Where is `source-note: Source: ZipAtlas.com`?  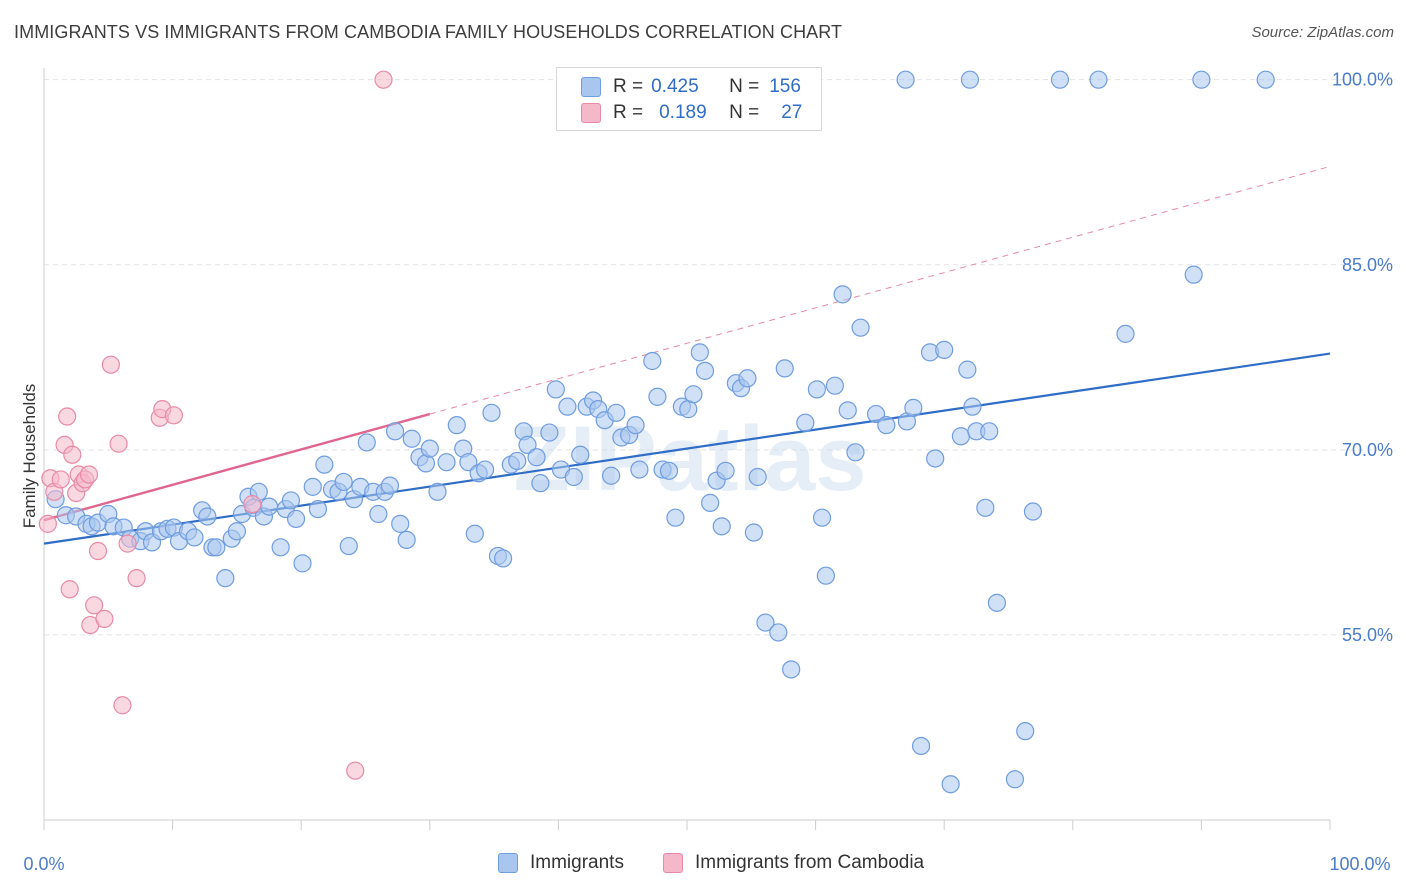 source-note: Source: ZipAtlas.com is located at coordinates (1322, 32).